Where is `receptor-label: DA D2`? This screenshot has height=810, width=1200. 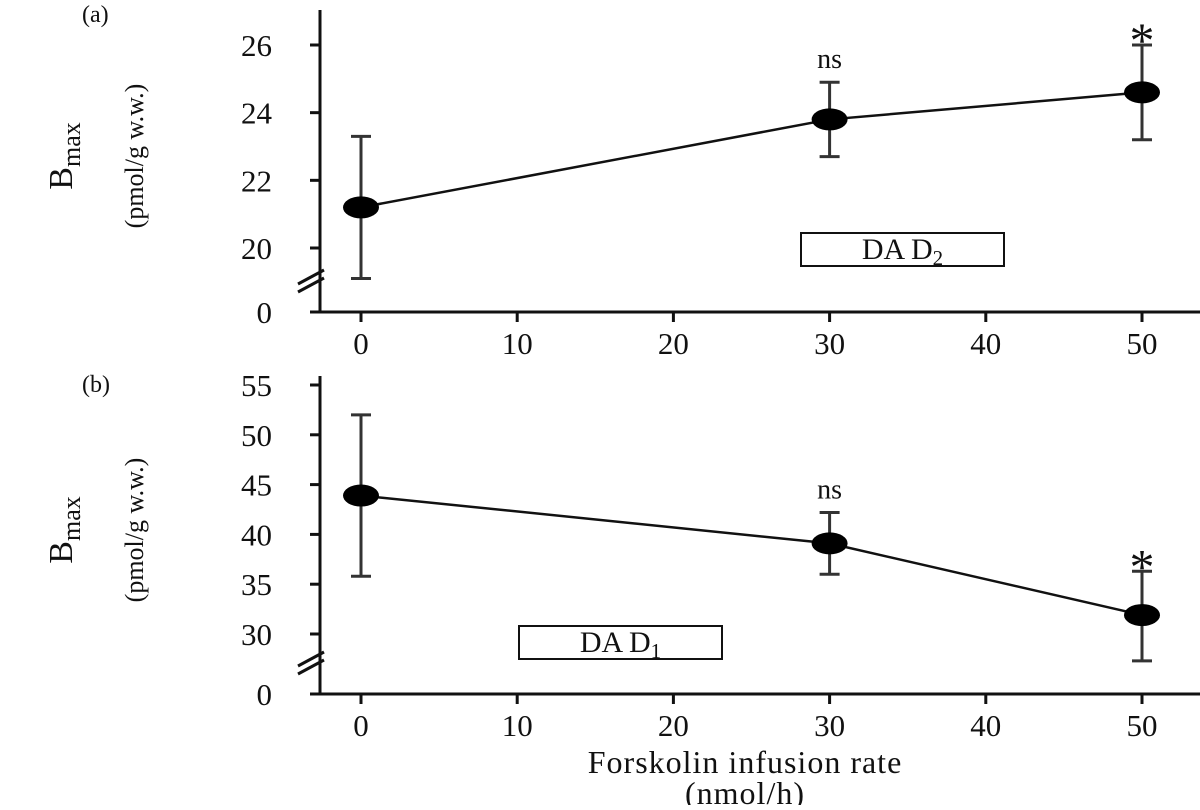 receptor-label: DA D2 is located at coordinates (902, 251).